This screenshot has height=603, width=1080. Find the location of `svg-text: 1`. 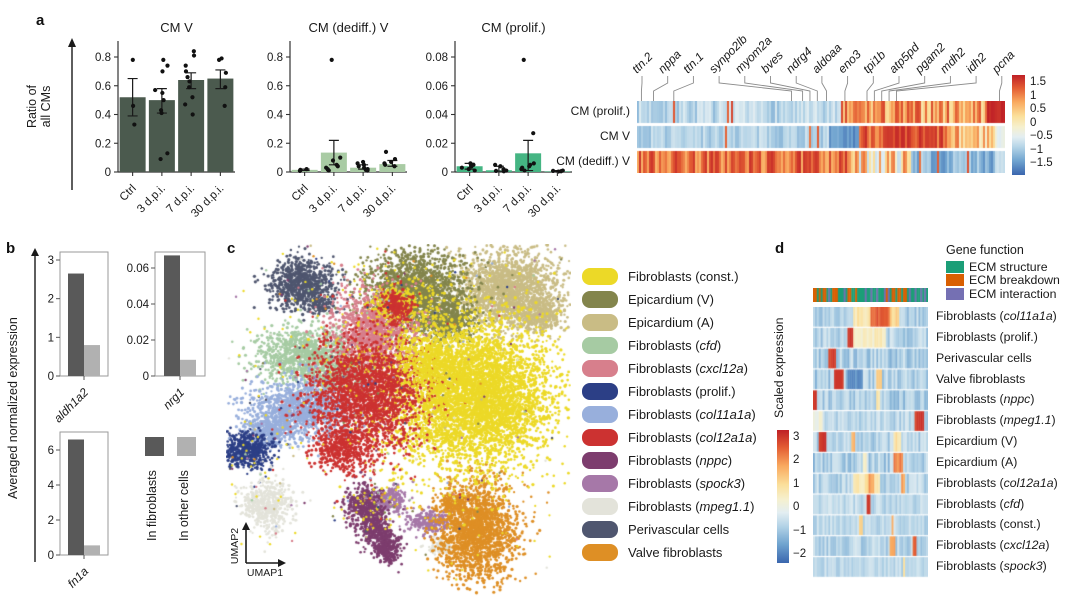

svg-text: 1 is located at coordinates (51, 338).